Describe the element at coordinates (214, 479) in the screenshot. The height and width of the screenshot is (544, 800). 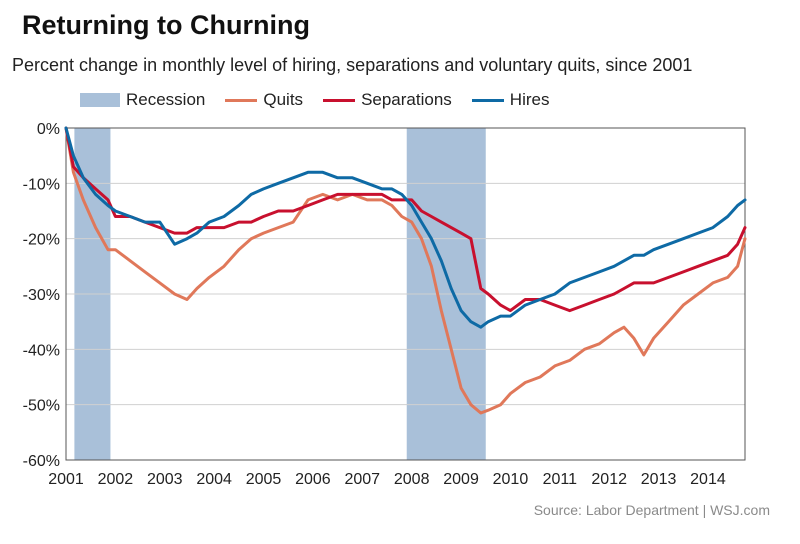
I see `x-tick-label: 2004` at that location.